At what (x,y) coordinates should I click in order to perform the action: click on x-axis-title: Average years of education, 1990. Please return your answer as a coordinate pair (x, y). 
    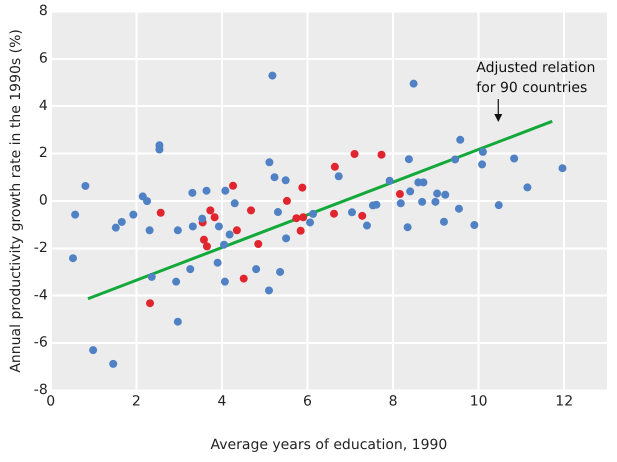
    Looking at the image, I should click on (329, 445).